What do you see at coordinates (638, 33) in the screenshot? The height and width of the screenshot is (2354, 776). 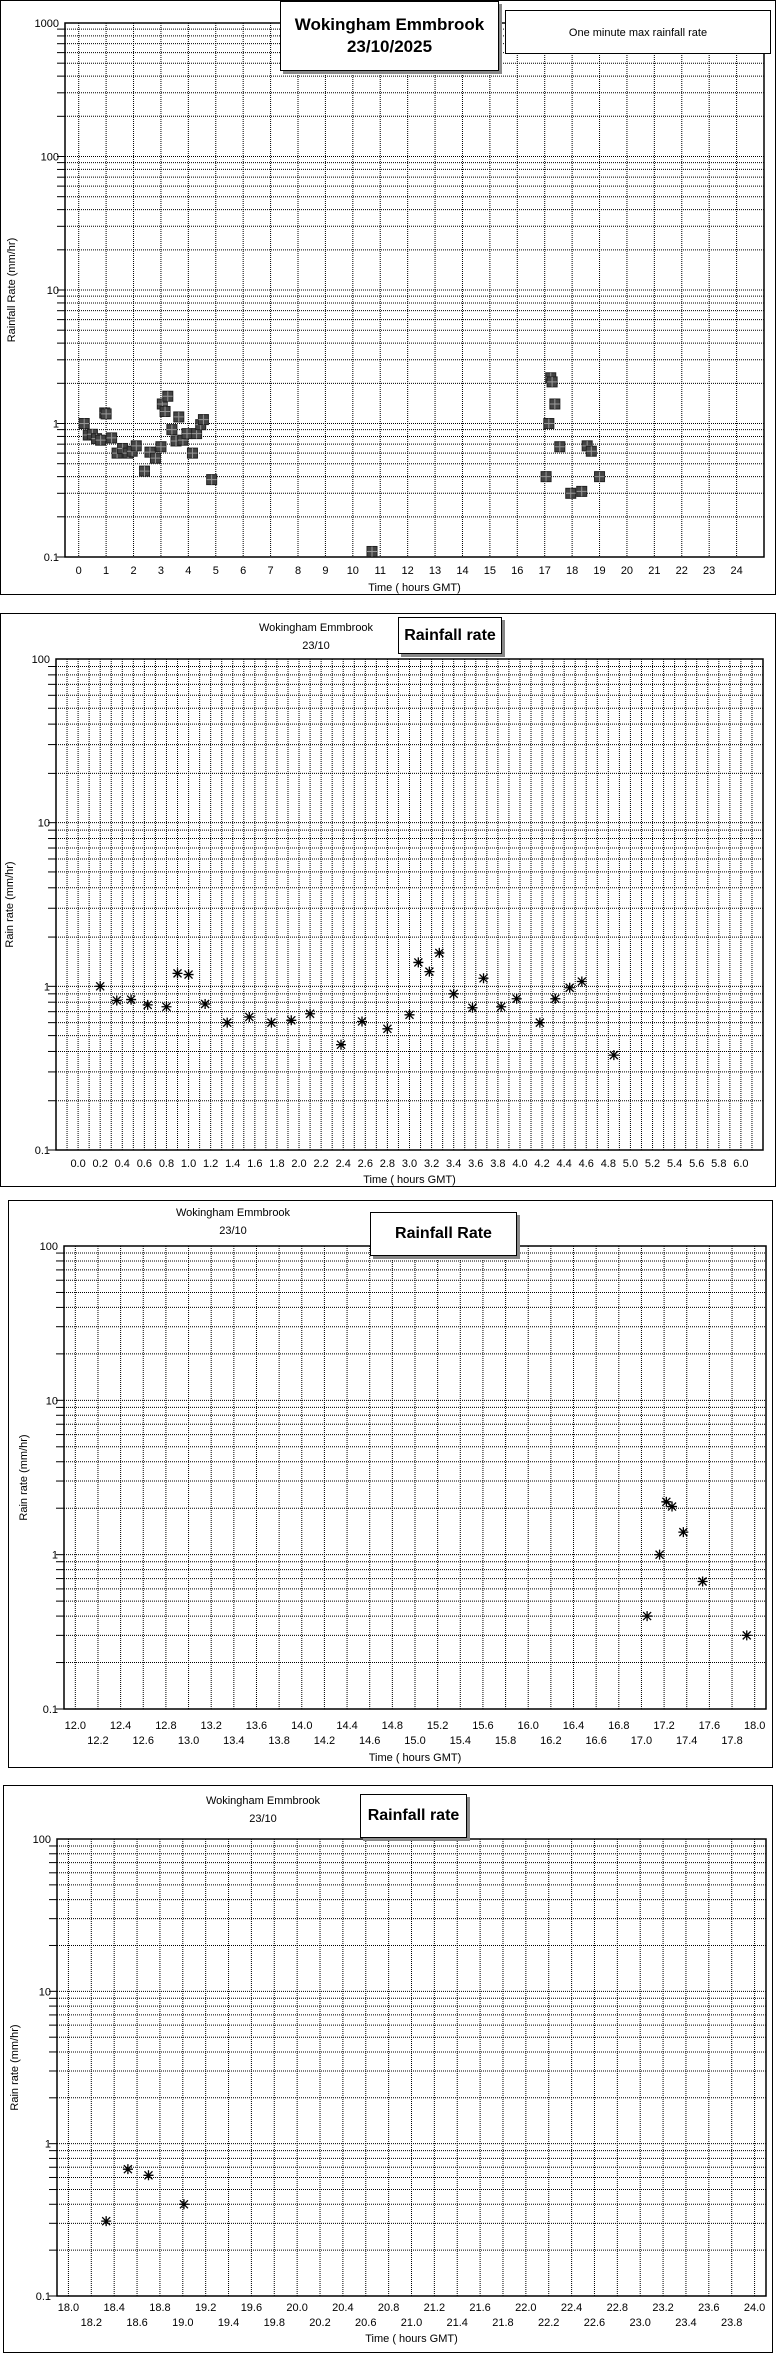 I see `legend-label: One minute max rainfall rate` at bounding box center [638, 33].